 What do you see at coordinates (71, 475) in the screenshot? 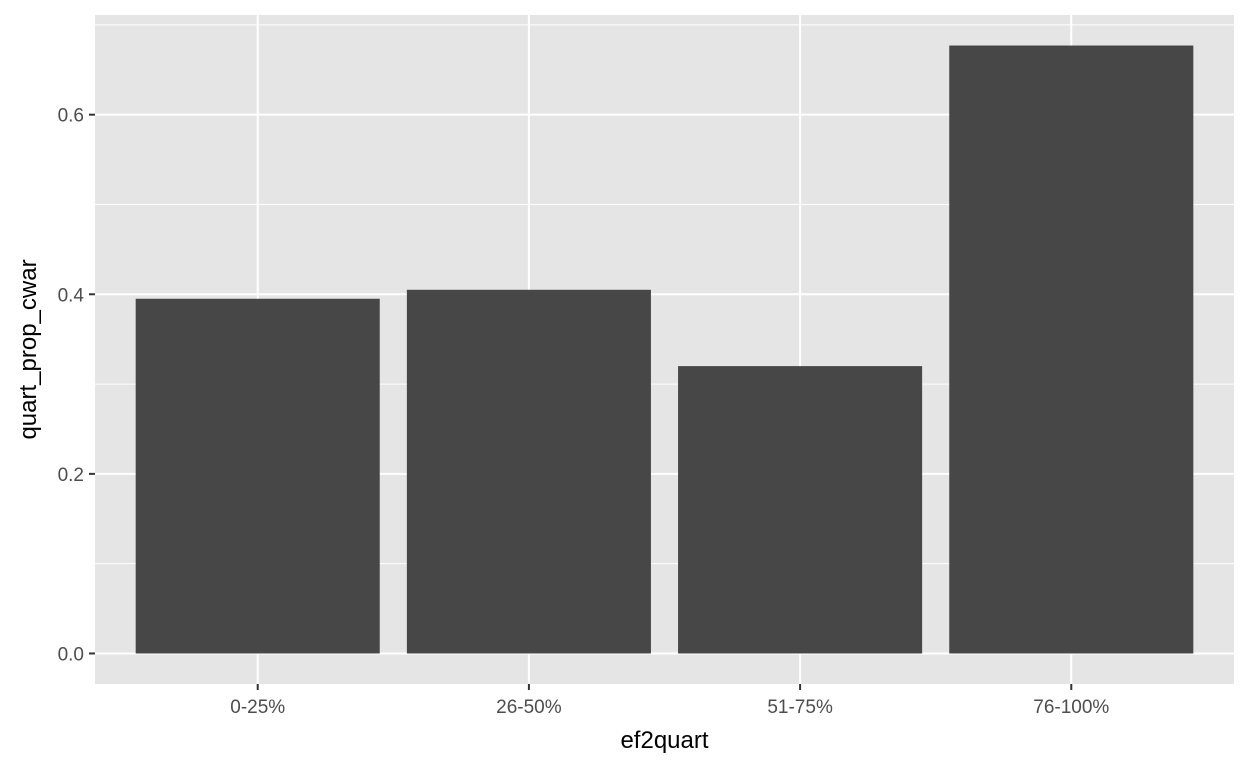
I see `y-tick-label: 0.2` at bounding box center [71, 475].